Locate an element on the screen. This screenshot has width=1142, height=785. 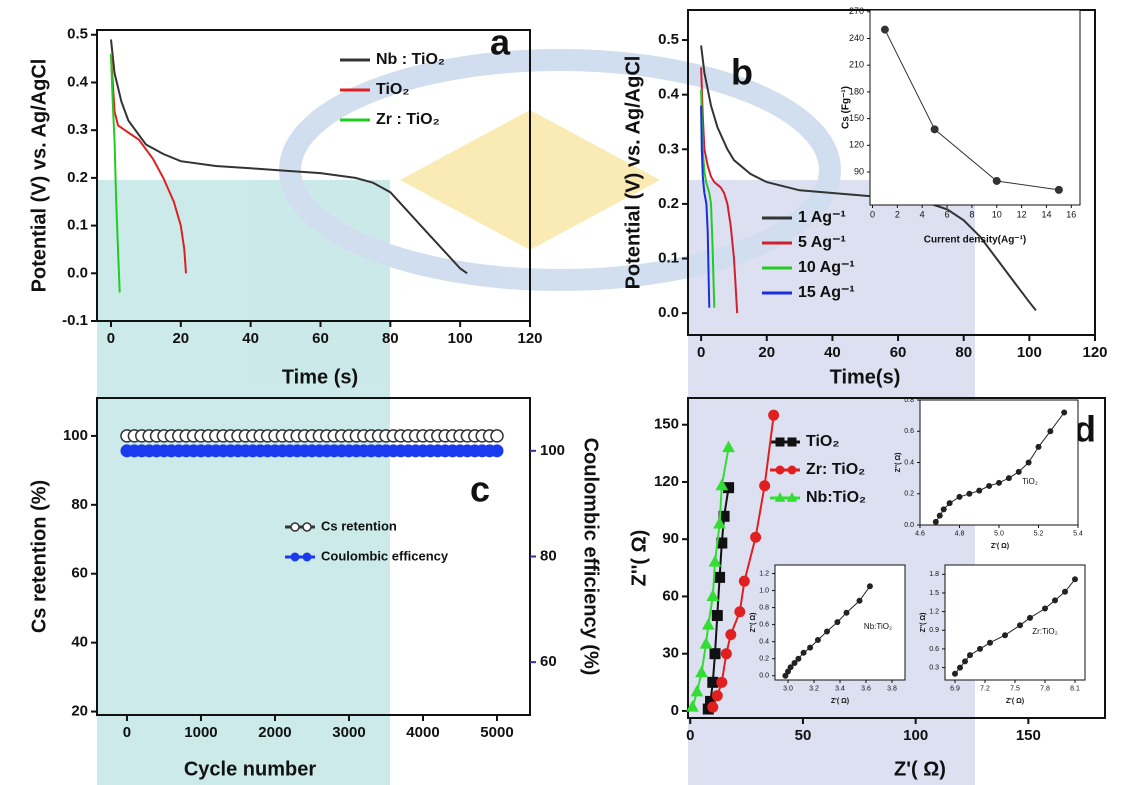
y-tick-label: 1.8 is located at coordinates (934, 574).